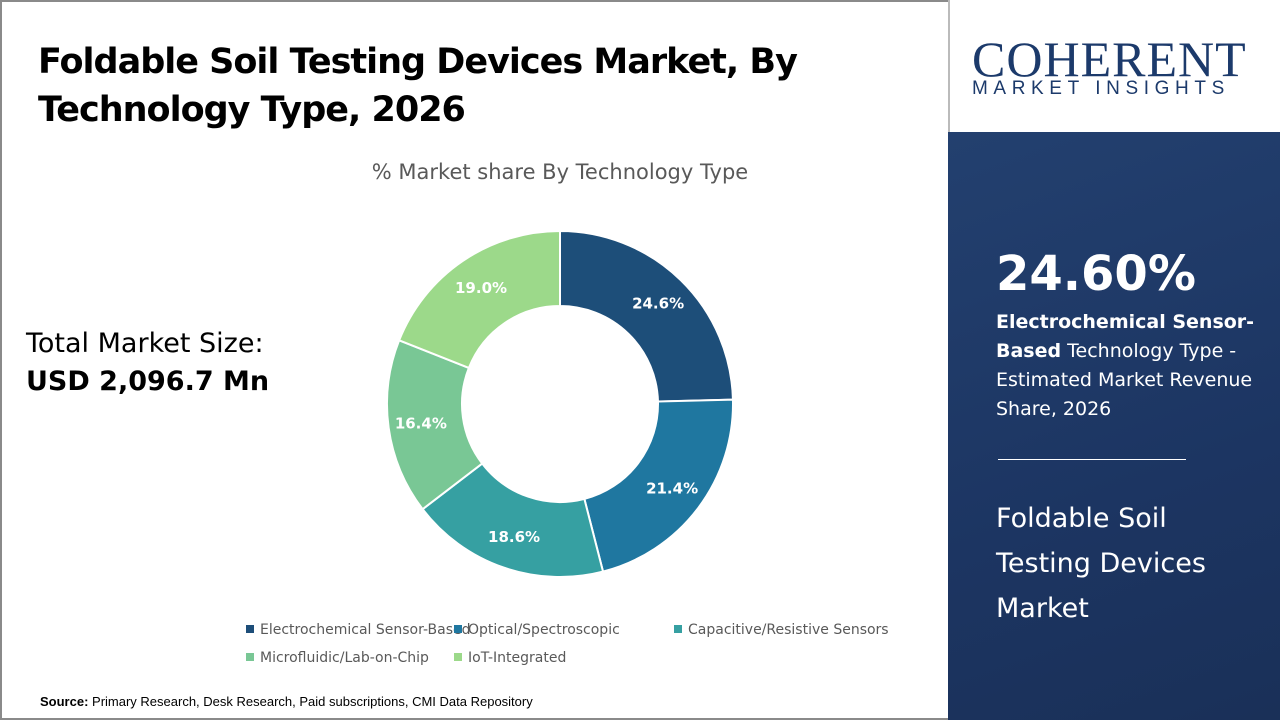 This screenshot has height=720, width=1280. I want to click on data-label: 24.6%, so click(658, 303).